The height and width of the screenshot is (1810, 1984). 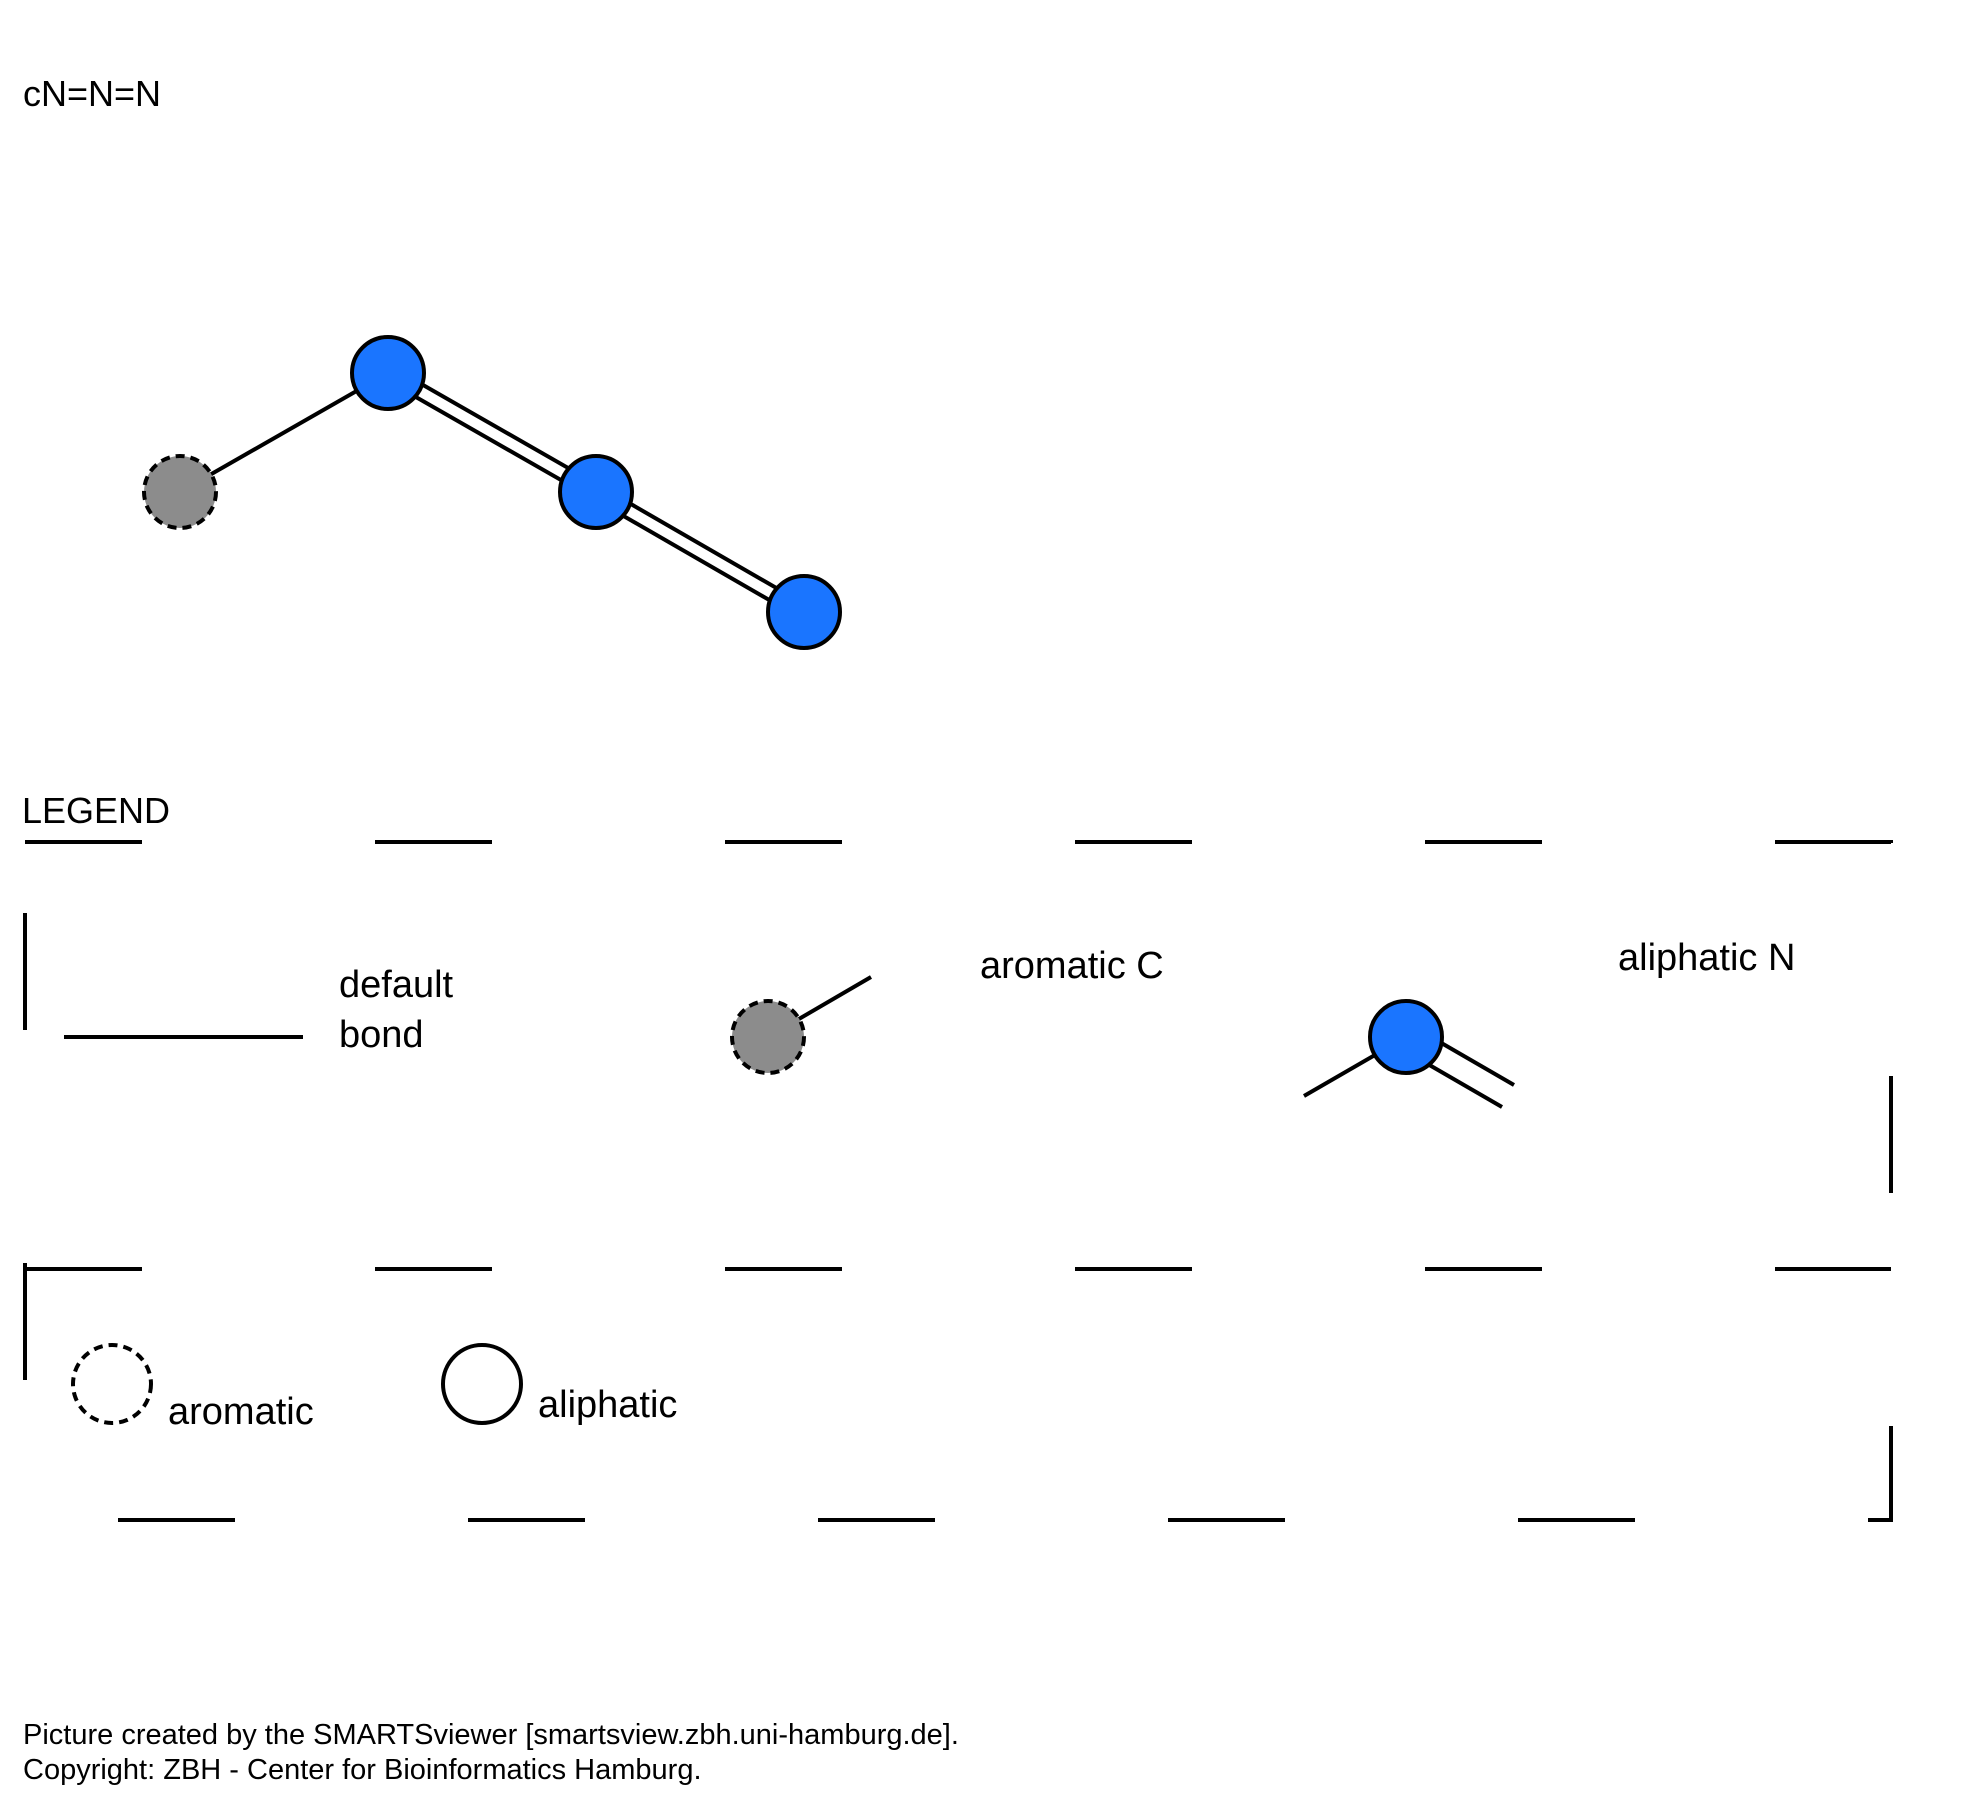 I want to click on aromatic-c-label: aromatic C, so click(x=1072, y=966).